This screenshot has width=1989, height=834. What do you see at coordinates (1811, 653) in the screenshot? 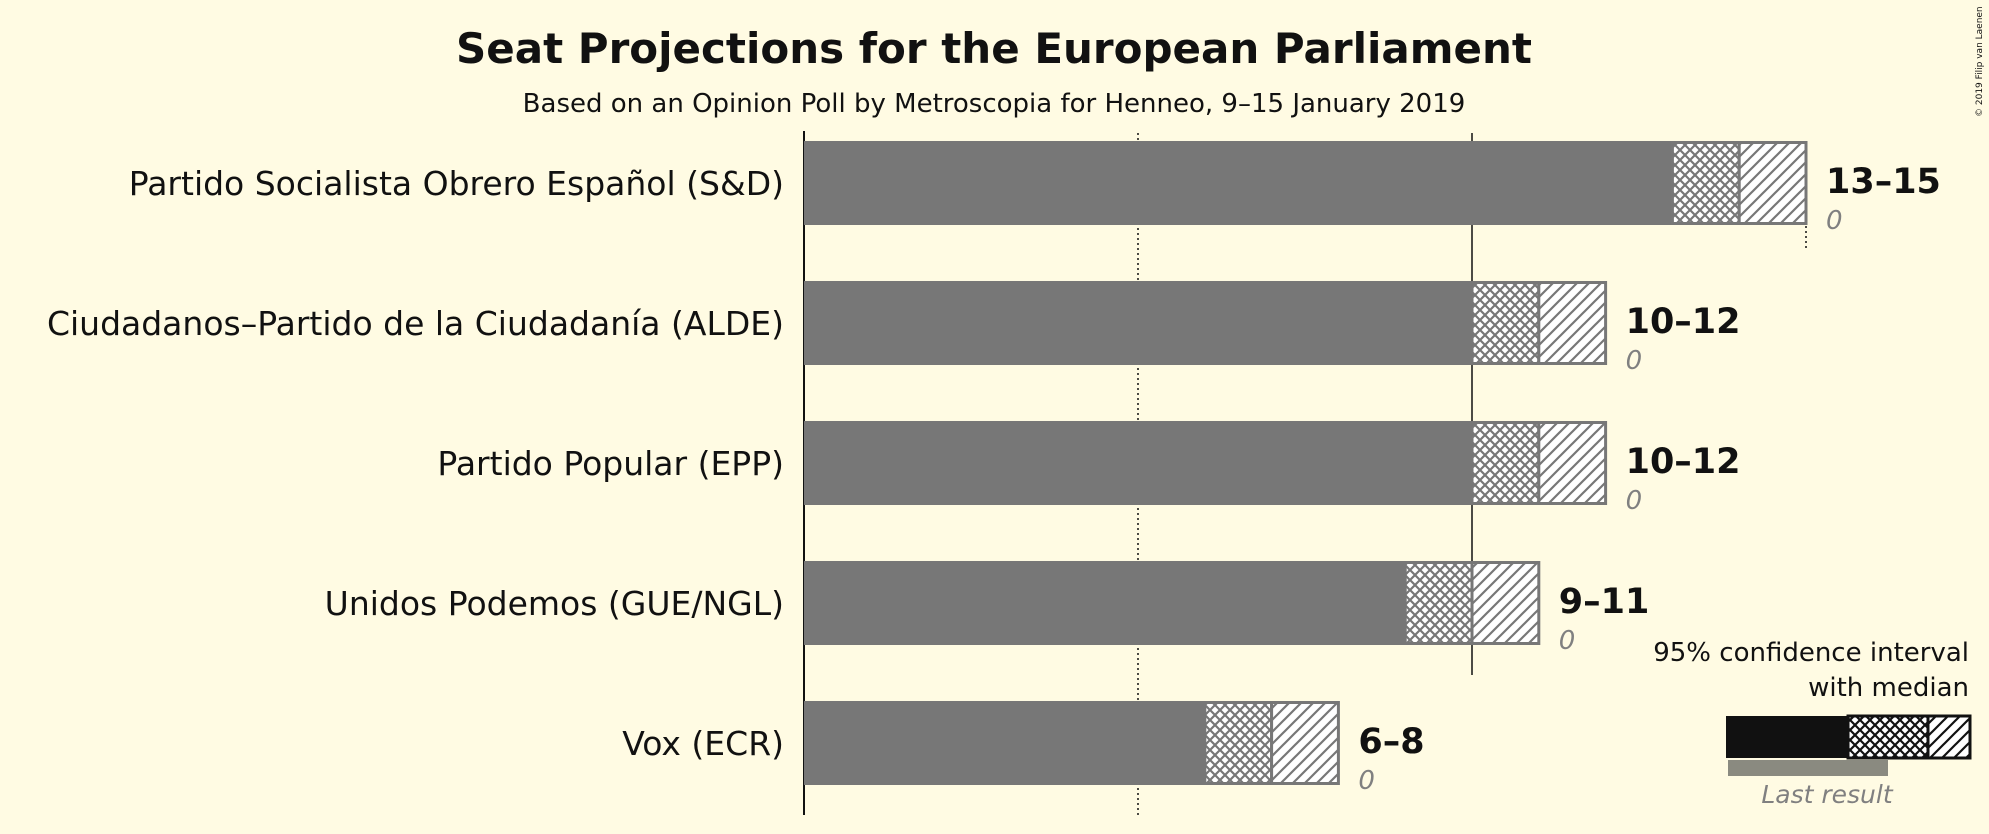
I see `legend-ci-label: 95% confidence interval` at bounding box center [1811, 653].